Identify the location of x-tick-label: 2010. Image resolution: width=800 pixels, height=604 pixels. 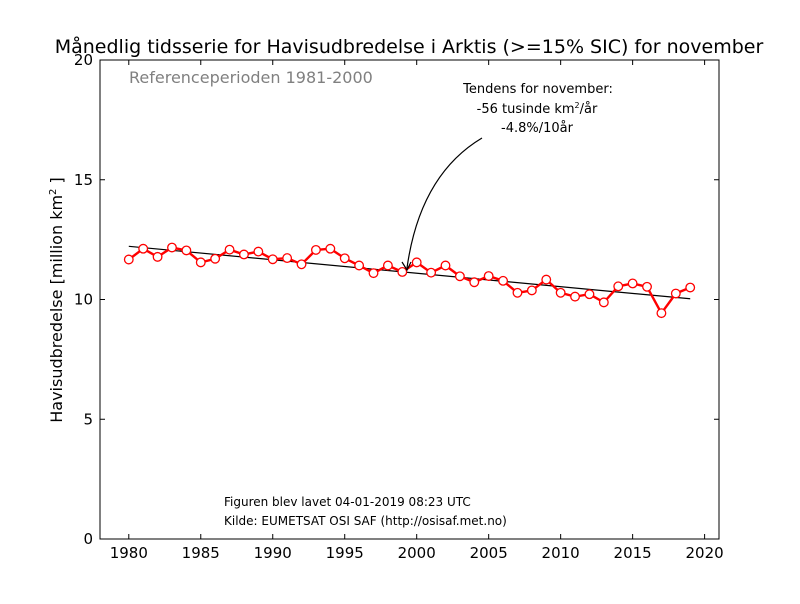
(561, 553).